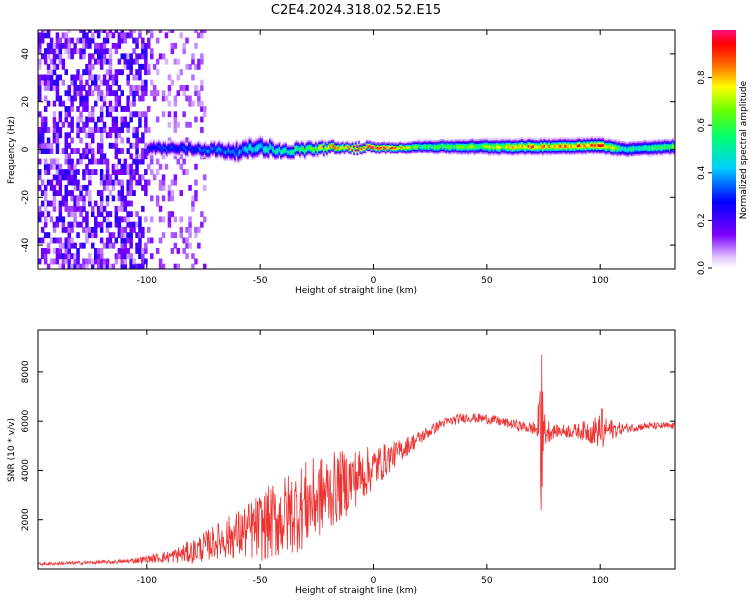 The width and height of the screenshot is (750, 600). Describe the element at coordinates (26, 519) in the screenshot. I see `y-tick-label: 2000` at that location.